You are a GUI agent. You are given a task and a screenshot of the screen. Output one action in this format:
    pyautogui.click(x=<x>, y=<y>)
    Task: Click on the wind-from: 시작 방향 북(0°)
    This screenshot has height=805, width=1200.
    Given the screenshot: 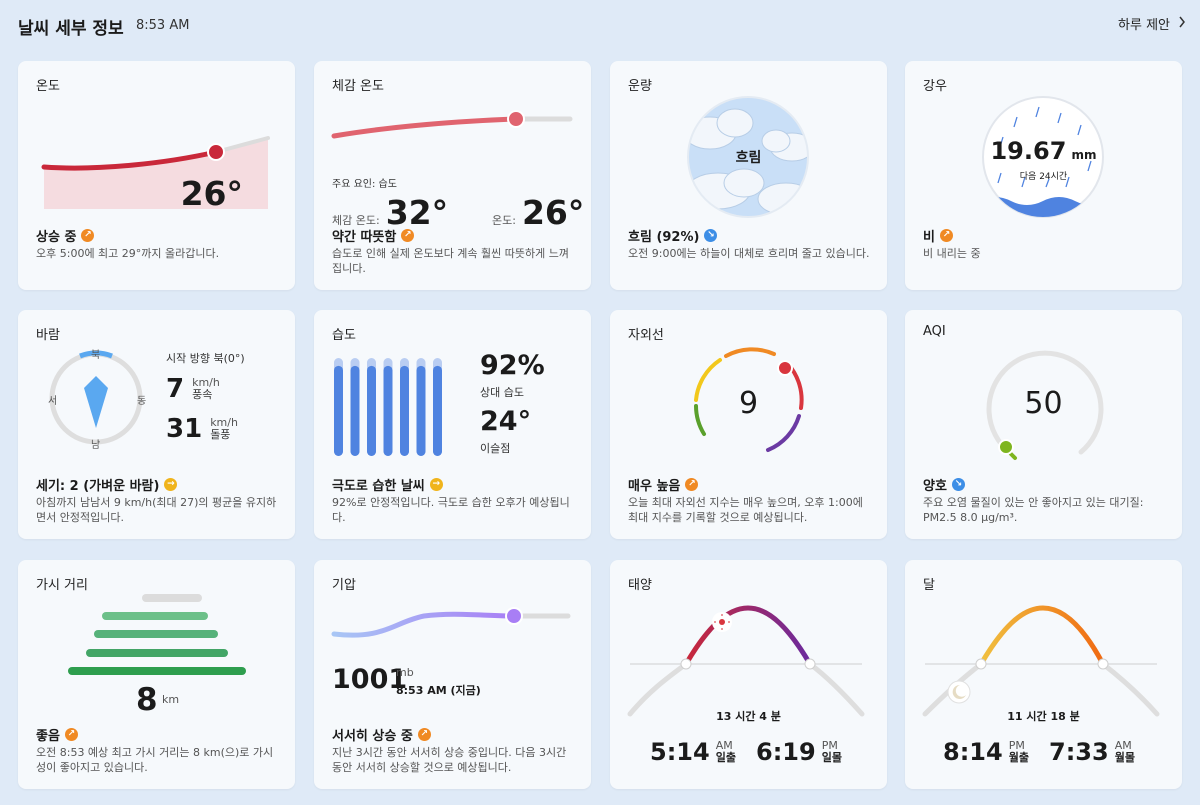 What is the action you would take?
    pyautogui.click(x=205, y=358)
    